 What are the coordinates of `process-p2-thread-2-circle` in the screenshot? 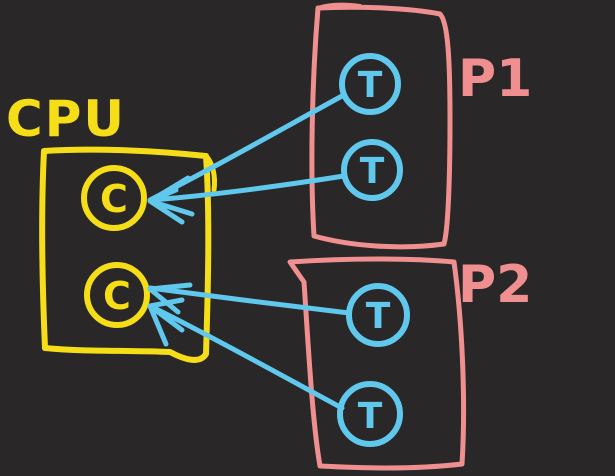 It's located at (370, 414).